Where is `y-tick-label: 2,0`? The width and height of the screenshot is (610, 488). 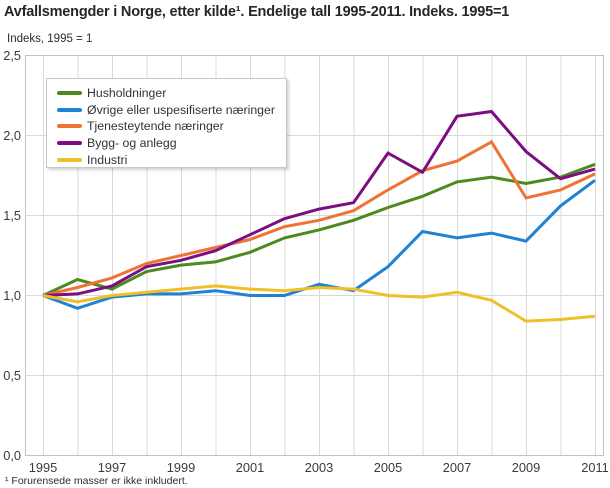
y-tick-label: 2,0 is located at coordinates (12, 135).